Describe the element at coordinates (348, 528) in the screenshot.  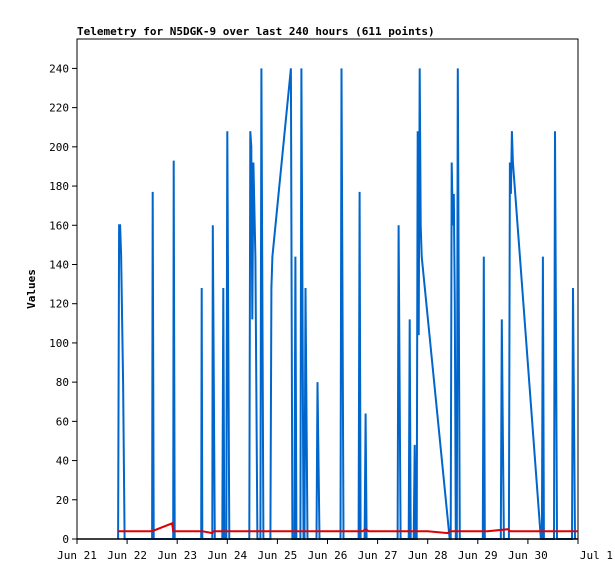
I see `series-line-red` at that location.